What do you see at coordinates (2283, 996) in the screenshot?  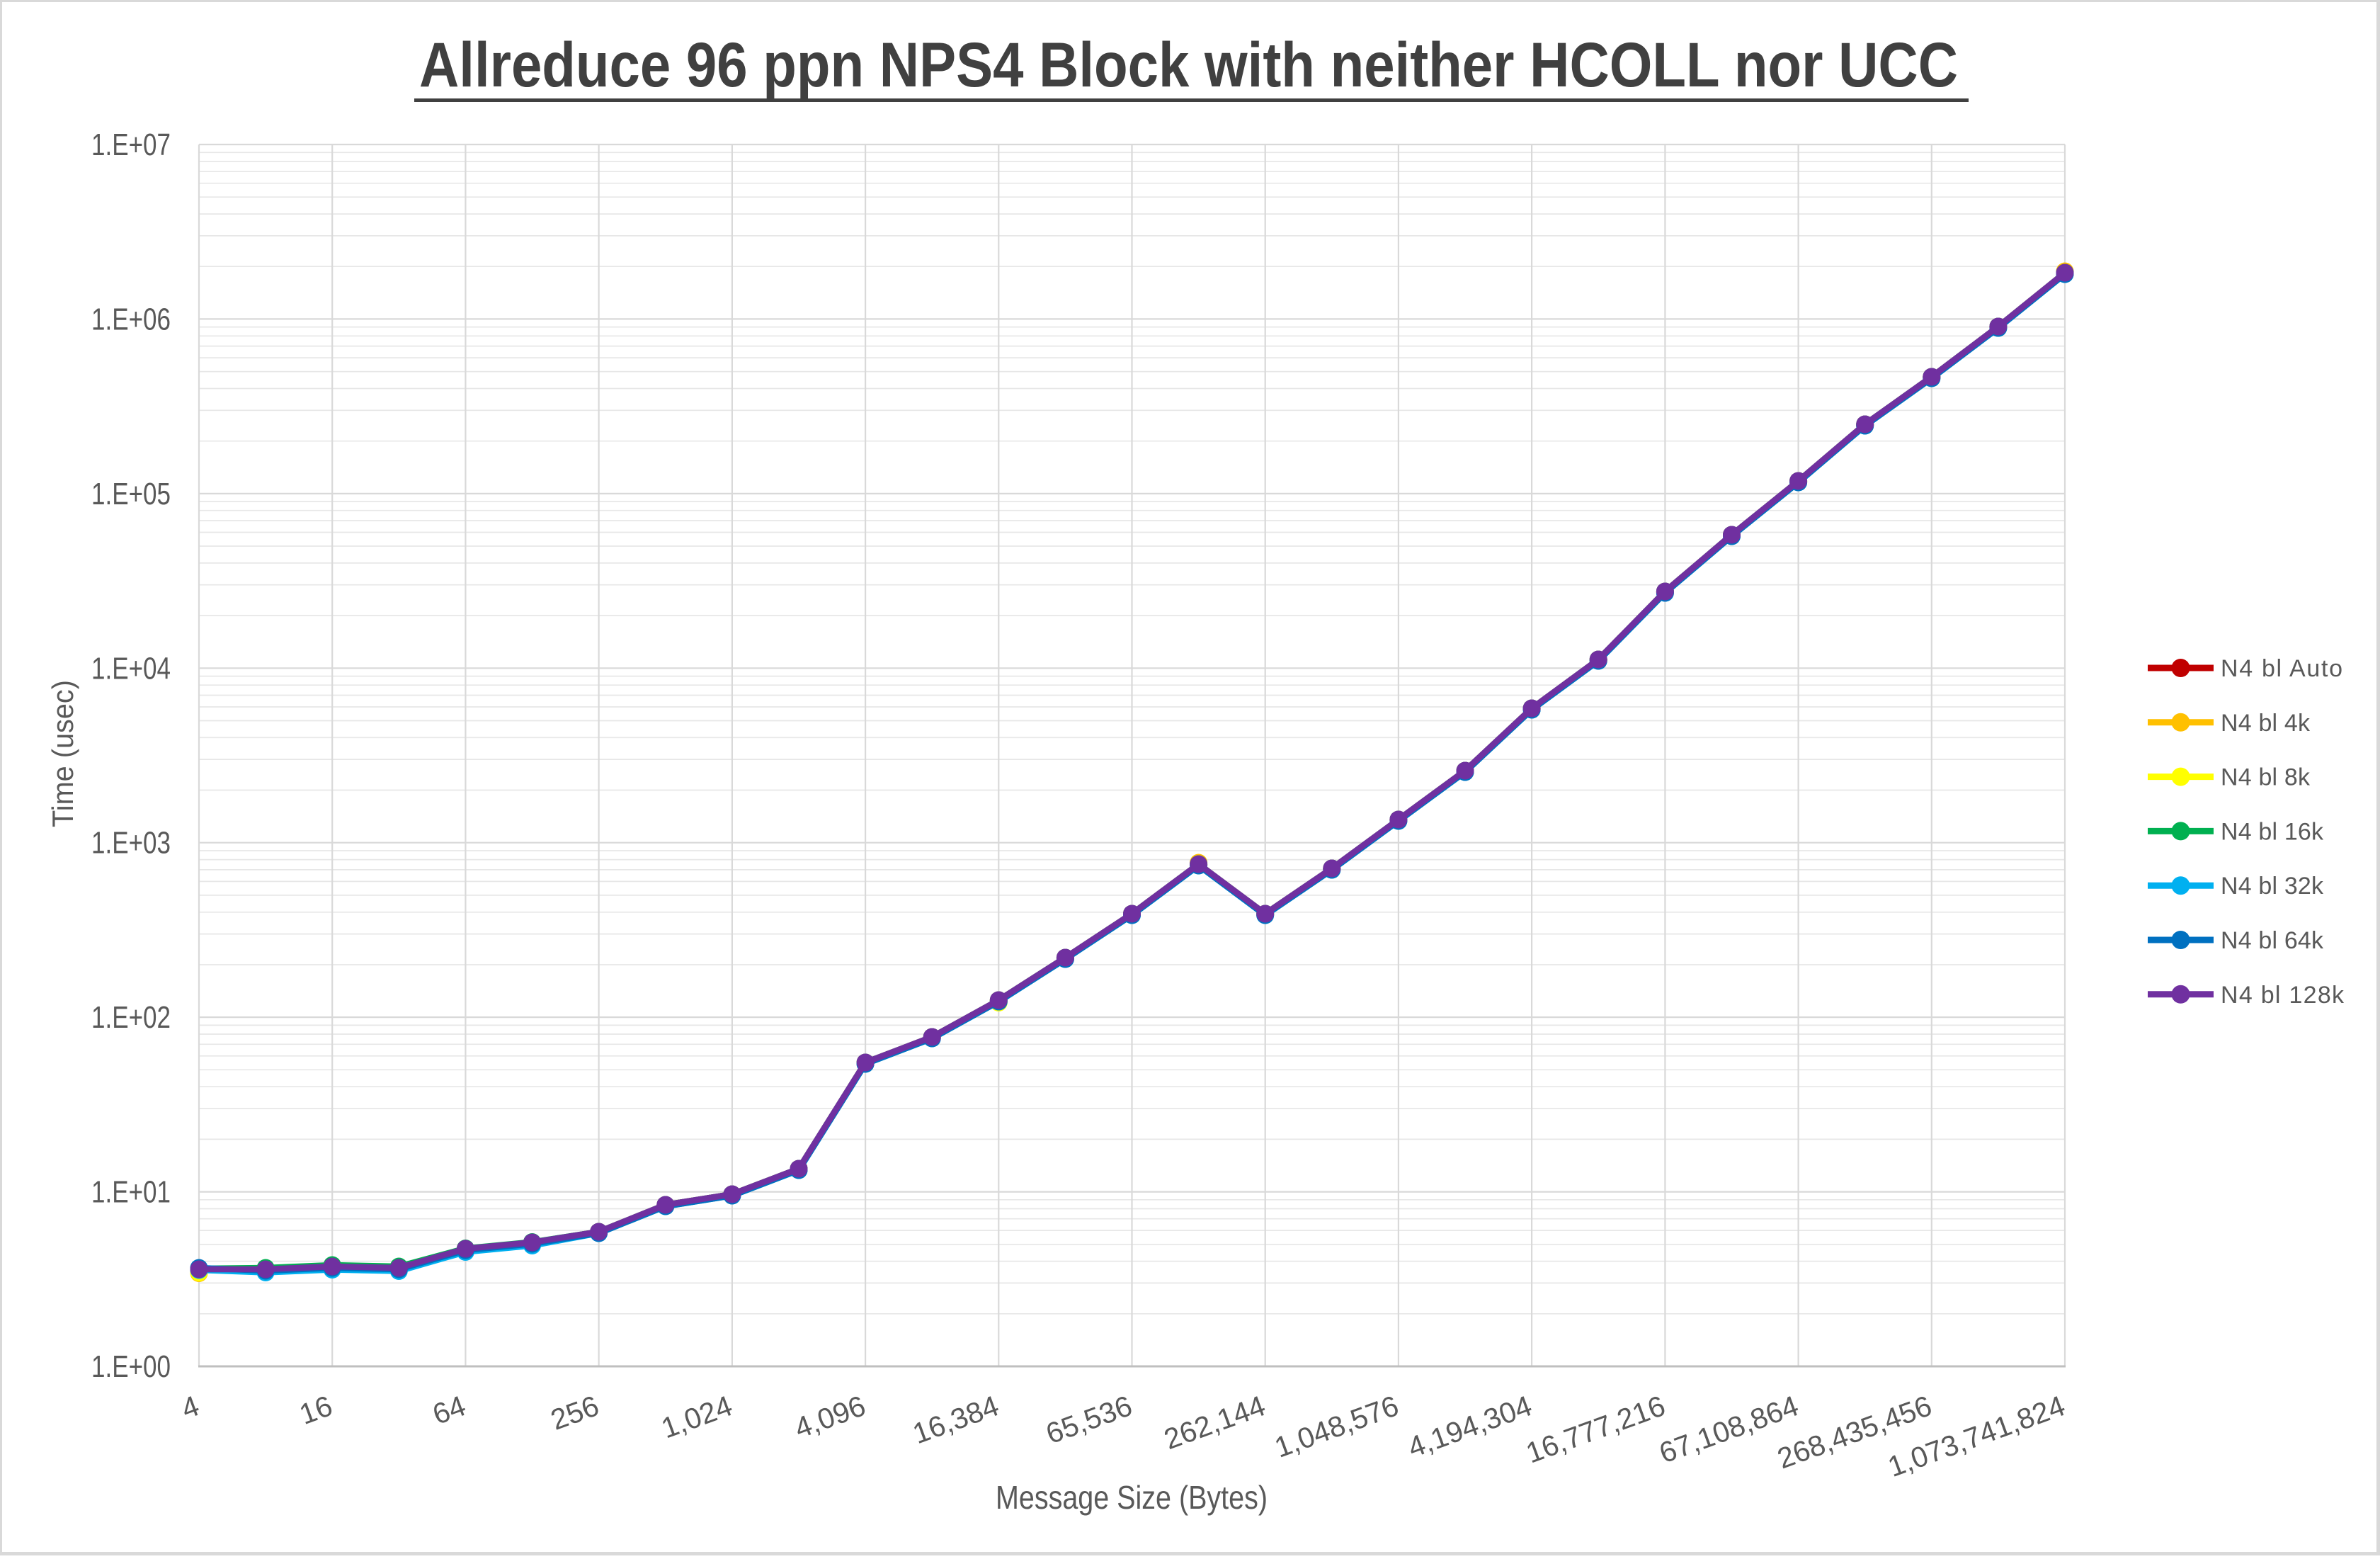 I see `svg-text: N4 bl 128k` at bounding box center [2283, 996].